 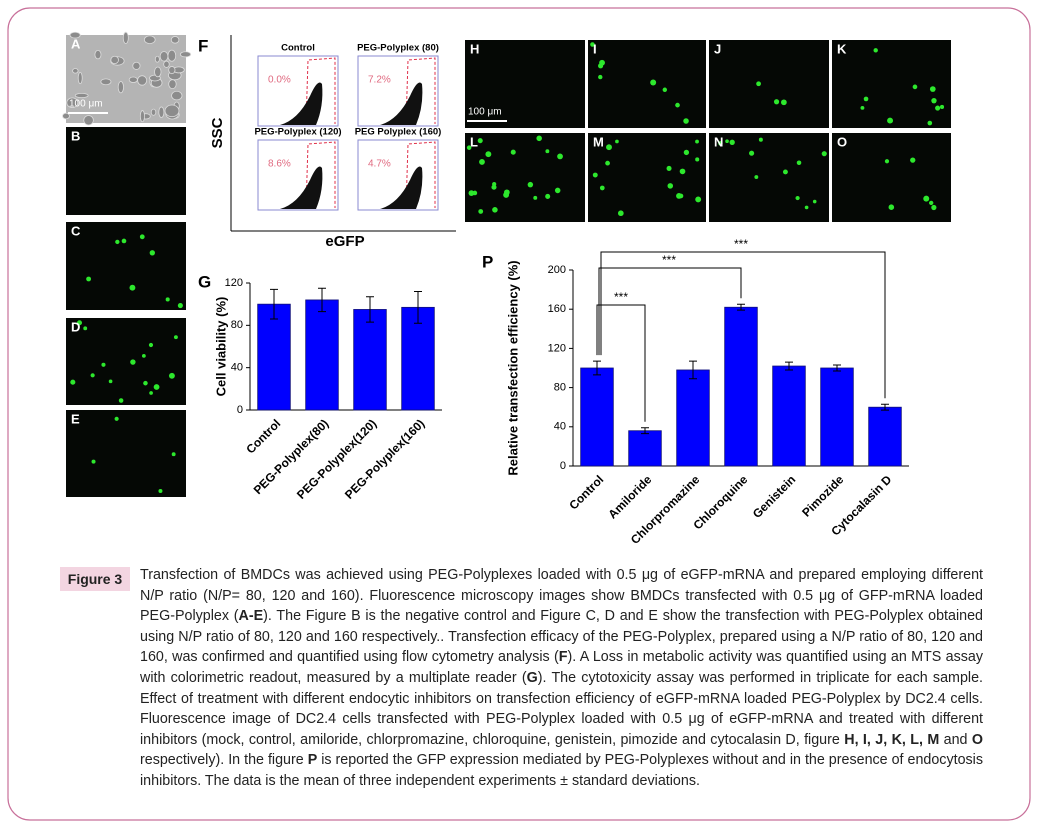 I want to click on panel-label: P, so click(x=487, y=261).